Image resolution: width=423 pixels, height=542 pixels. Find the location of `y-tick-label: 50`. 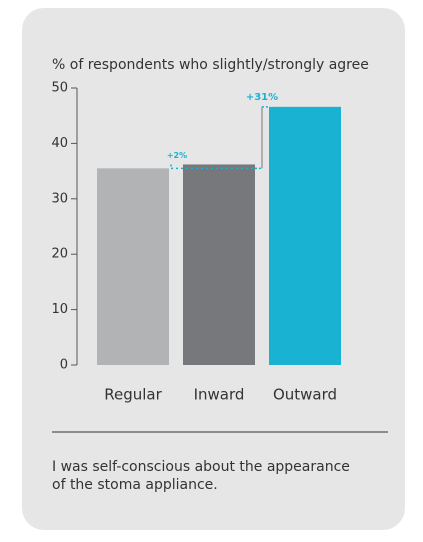

y-tick-label: 50 is located at coordinates (59, 88).